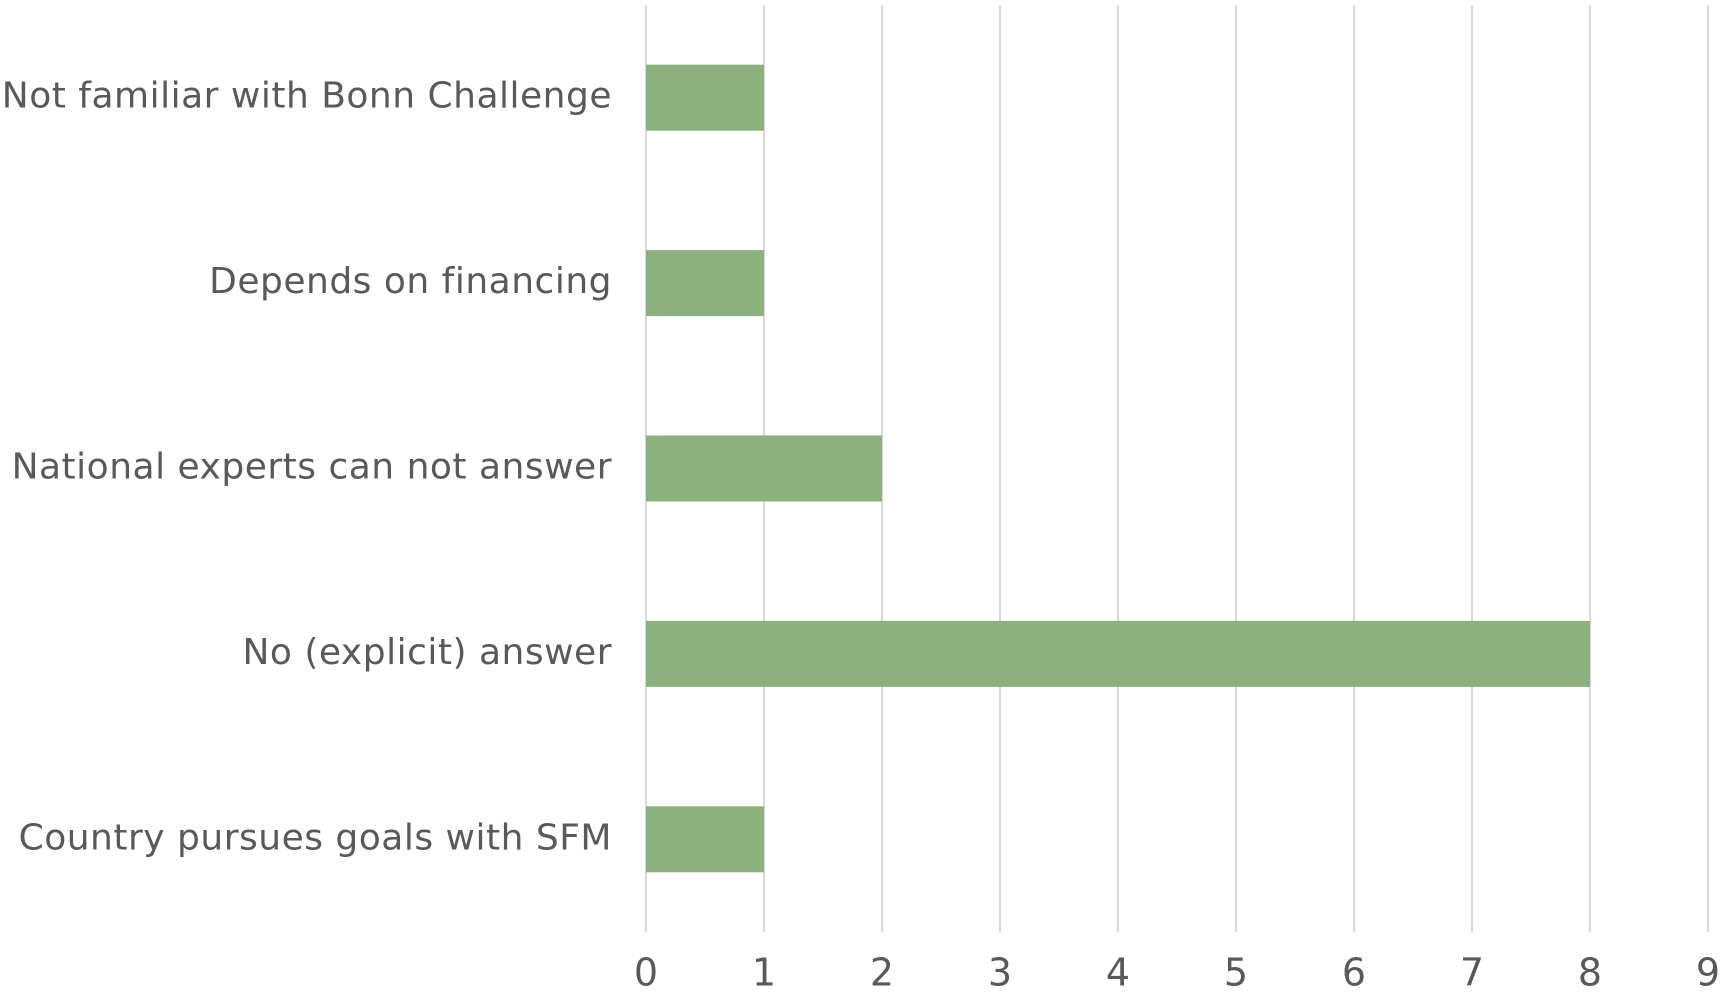 The width and height of the screenshot is (1725, 997). Describe the element at coordinates (427, 652) in the screenshot. I see `y-tick-label: No (explicit) answer` at that location.